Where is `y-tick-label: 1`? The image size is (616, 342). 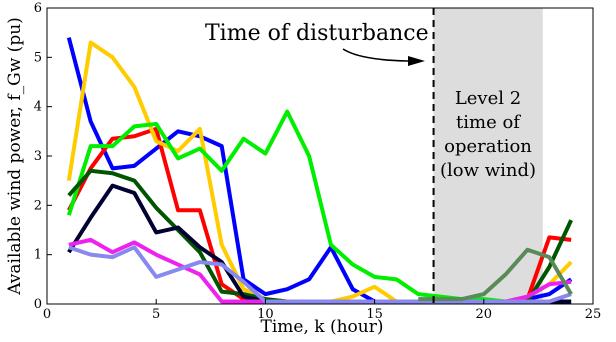
y-tick-label: 1 is located at coordinates (38, 255).